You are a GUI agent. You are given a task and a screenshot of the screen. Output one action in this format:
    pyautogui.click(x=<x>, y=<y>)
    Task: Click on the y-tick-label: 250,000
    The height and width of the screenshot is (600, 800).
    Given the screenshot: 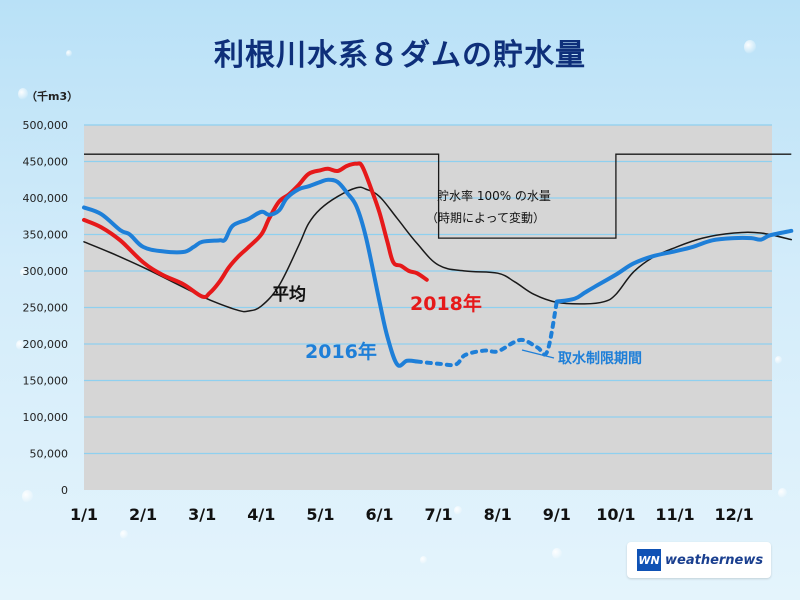 What is the action you would take?
    pyautogui.click(x=46, y=308)
    